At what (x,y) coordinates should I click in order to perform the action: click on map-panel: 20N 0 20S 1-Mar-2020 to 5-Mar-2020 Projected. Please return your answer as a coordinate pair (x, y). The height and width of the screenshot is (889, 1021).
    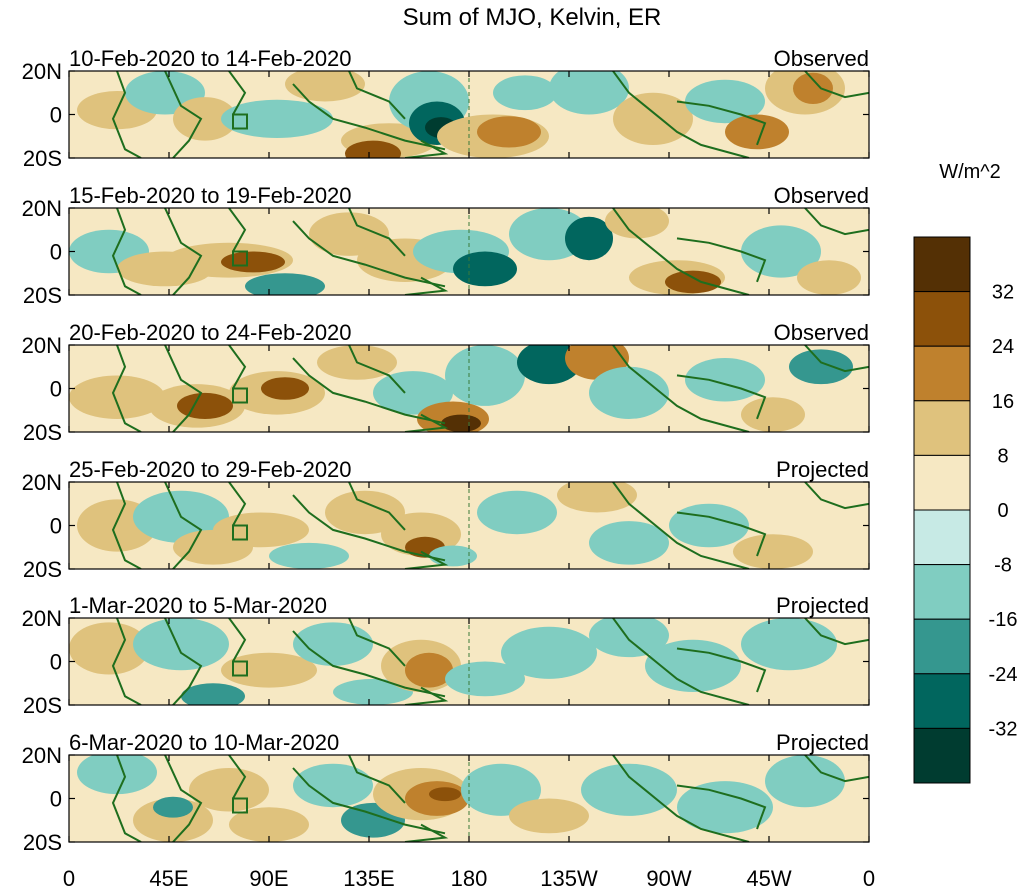
    Looking at the image, I should click on (446, 655).